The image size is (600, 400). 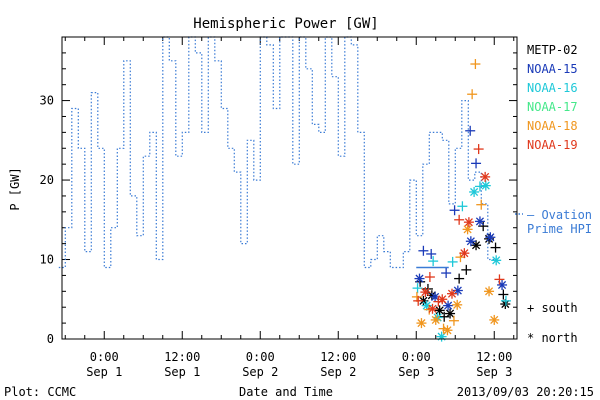 What do you see at coordinates (552, 88) in the screenshot?
I see `legend-entry-noaa-16: NOAA-16` at bounding box center [552, 88].